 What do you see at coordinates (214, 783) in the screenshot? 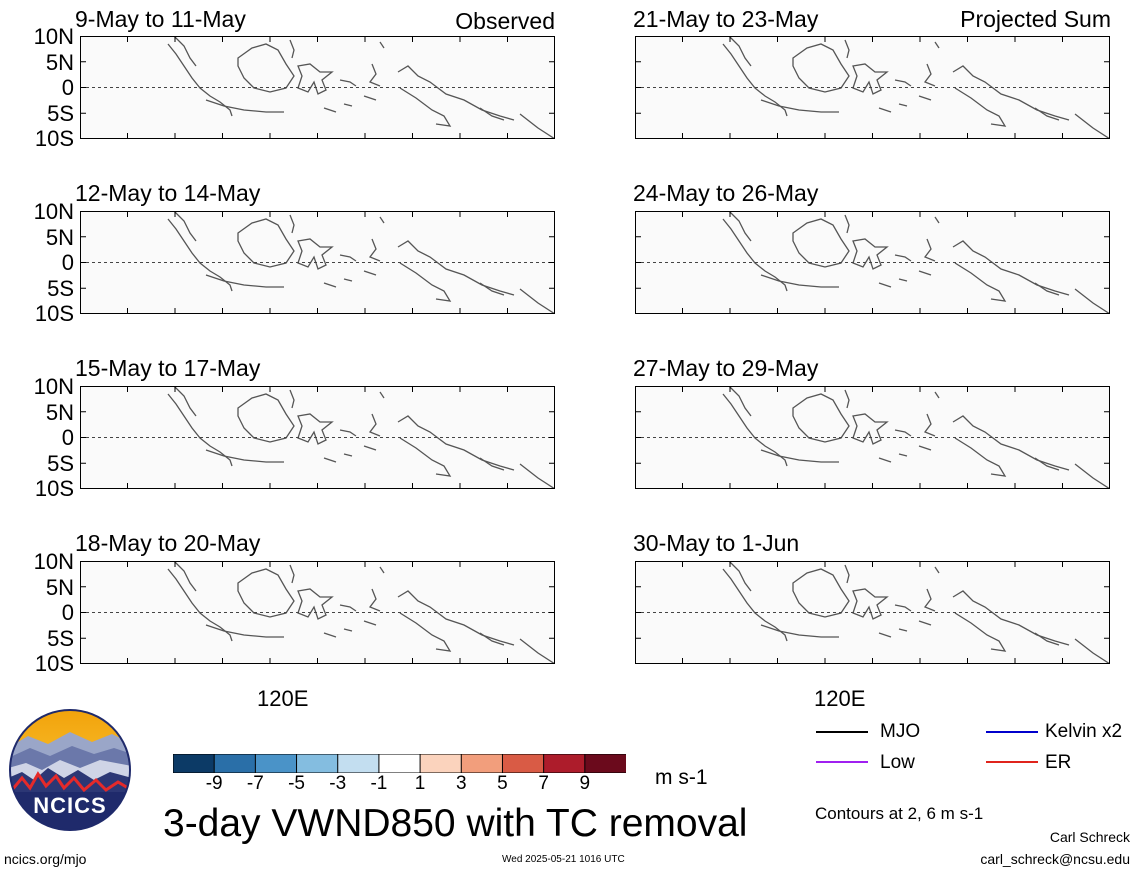
I see `colorbar-tick-label: -9` at bounding box center [214, 783].